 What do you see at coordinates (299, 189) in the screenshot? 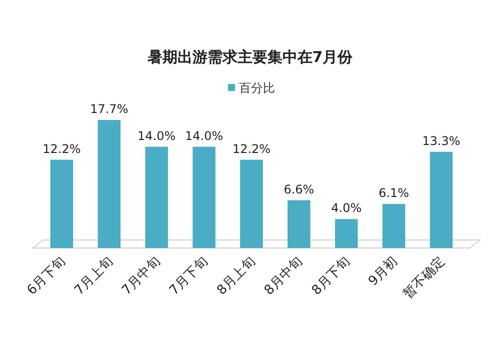
I see `data-label: 6.6%` at bounding box center [299, 189].